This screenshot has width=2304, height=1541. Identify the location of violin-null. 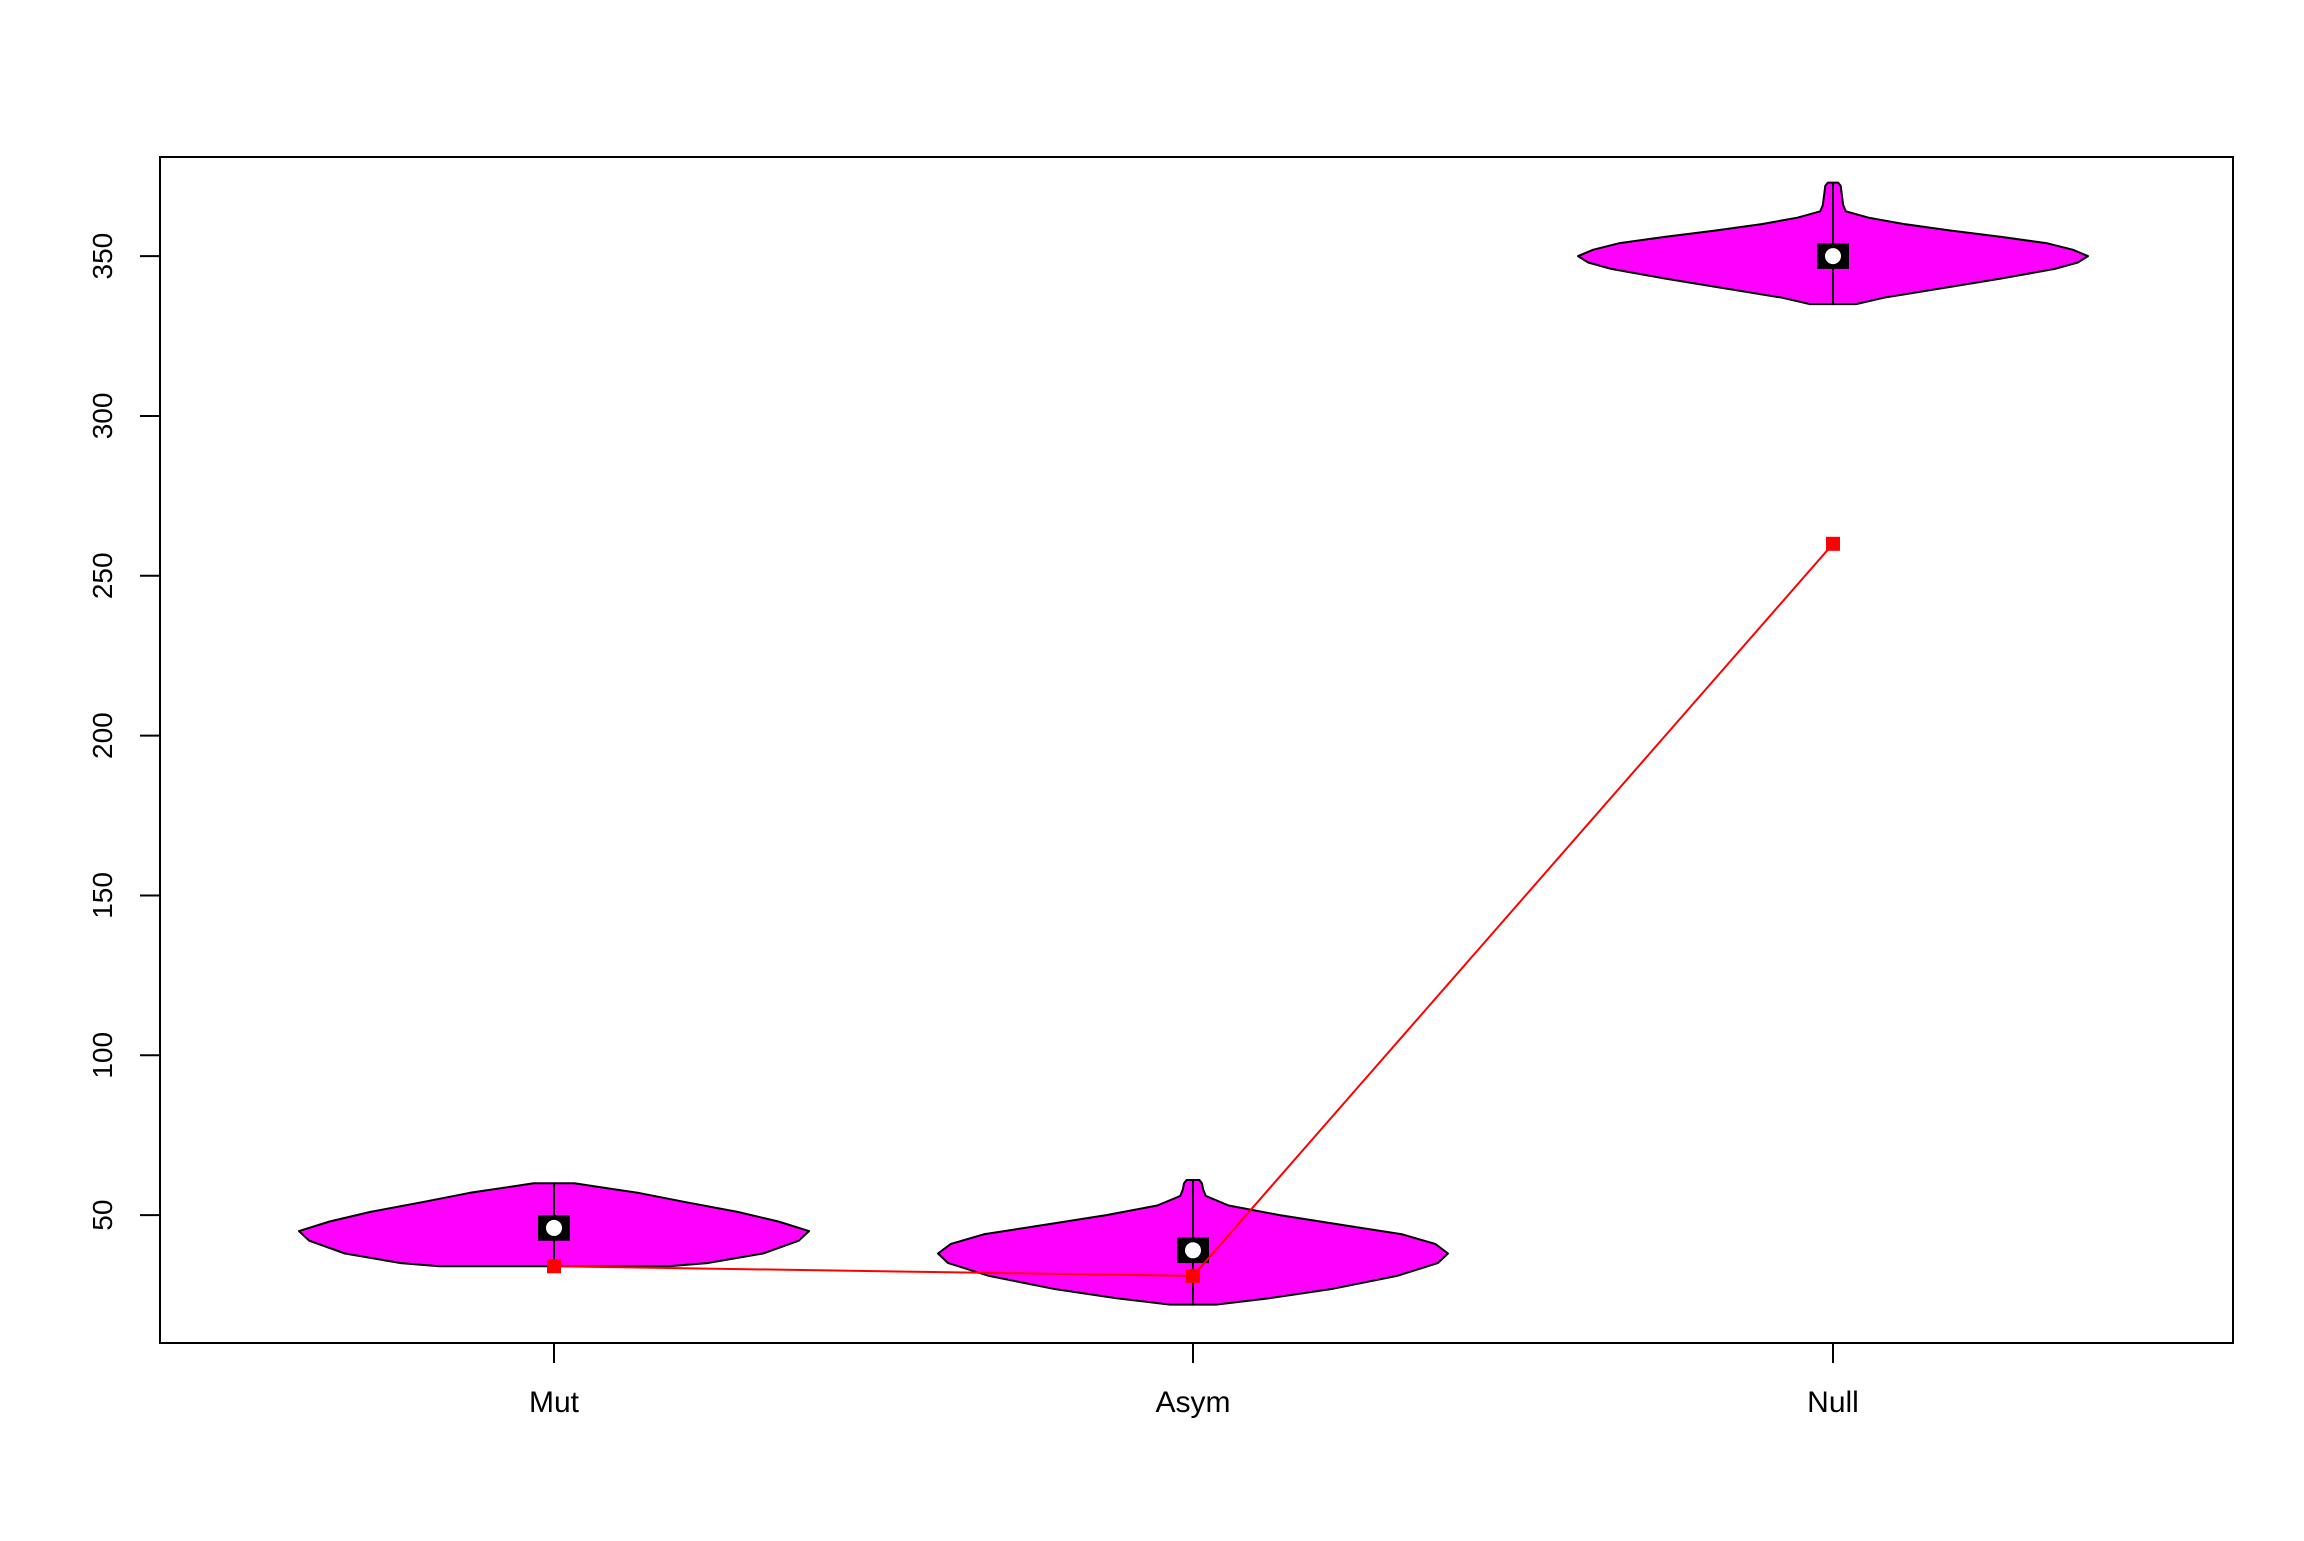
(1833, 243).